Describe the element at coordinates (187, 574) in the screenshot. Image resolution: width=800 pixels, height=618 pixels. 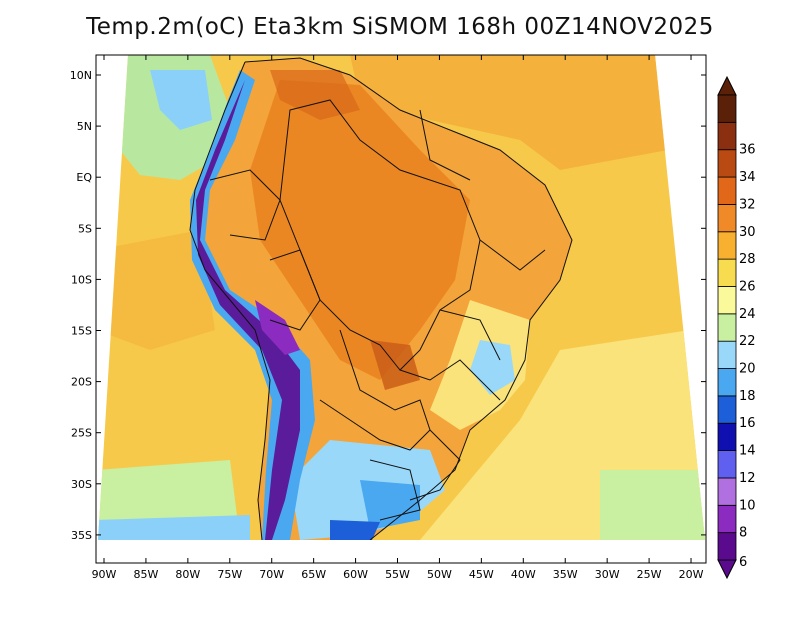
I see `lon-tick-label: 80W` at that location.